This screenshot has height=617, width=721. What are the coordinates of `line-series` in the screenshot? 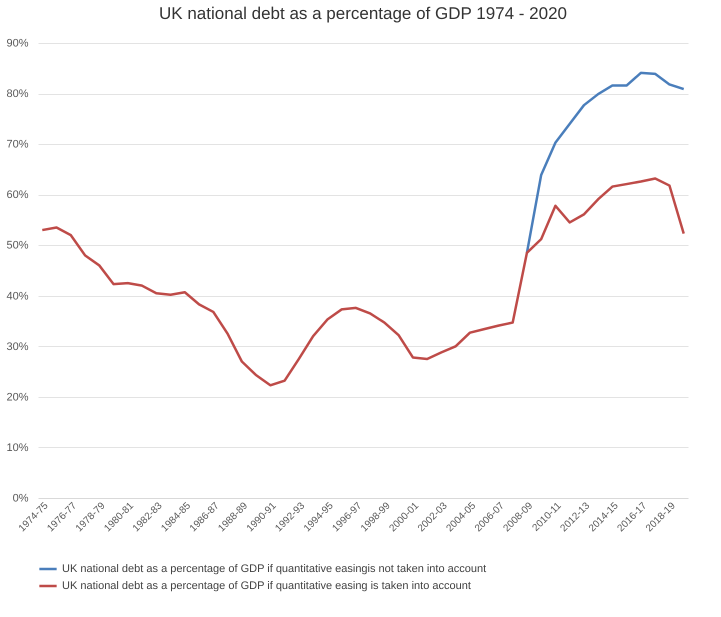 It's located at (605, 163).